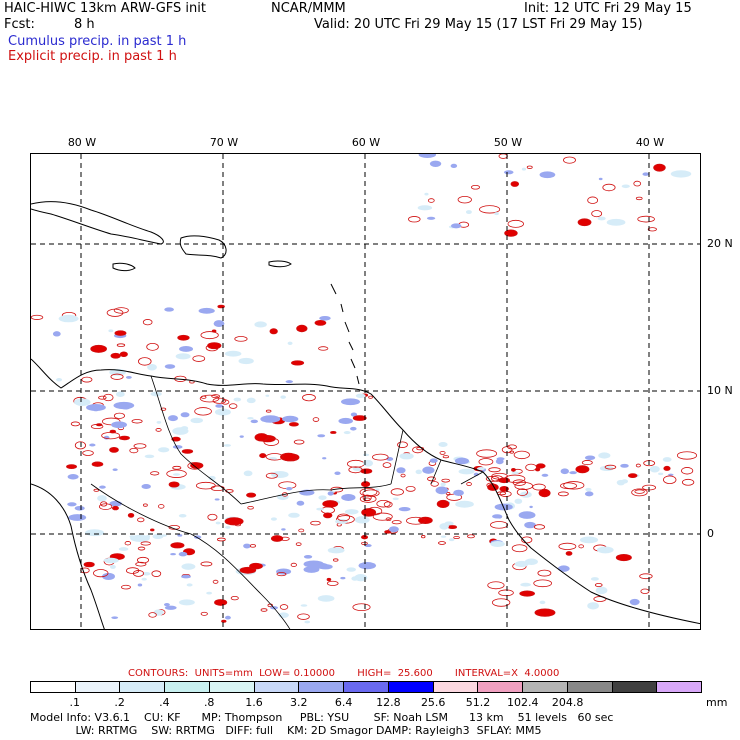 Image resolution: width=740 pixels, height=740 pixels. What do you see at coordinates (717, 702) in the screenshot?
I see `colorbar-unit: mm` at bounding box center [717, 702].